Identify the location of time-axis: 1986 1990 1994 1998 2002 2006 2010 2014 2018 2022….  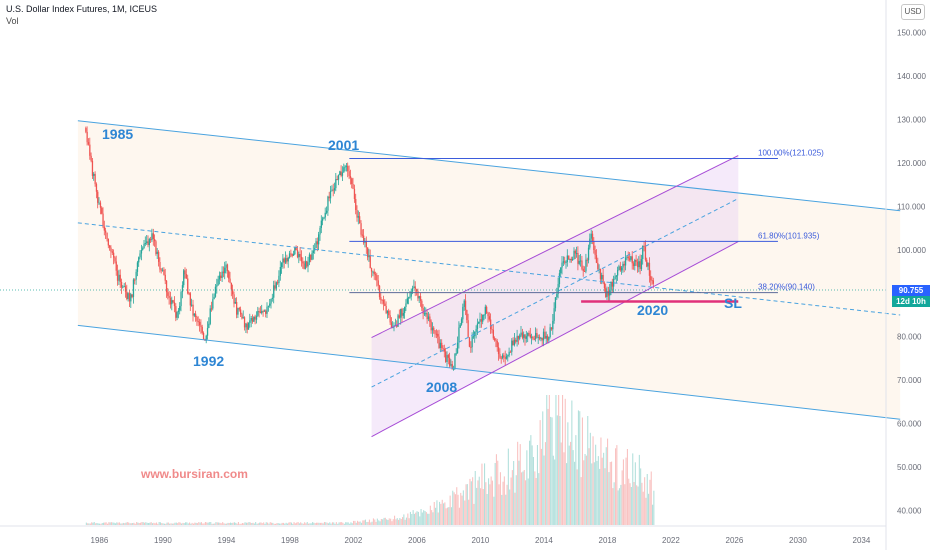
(481, 540).